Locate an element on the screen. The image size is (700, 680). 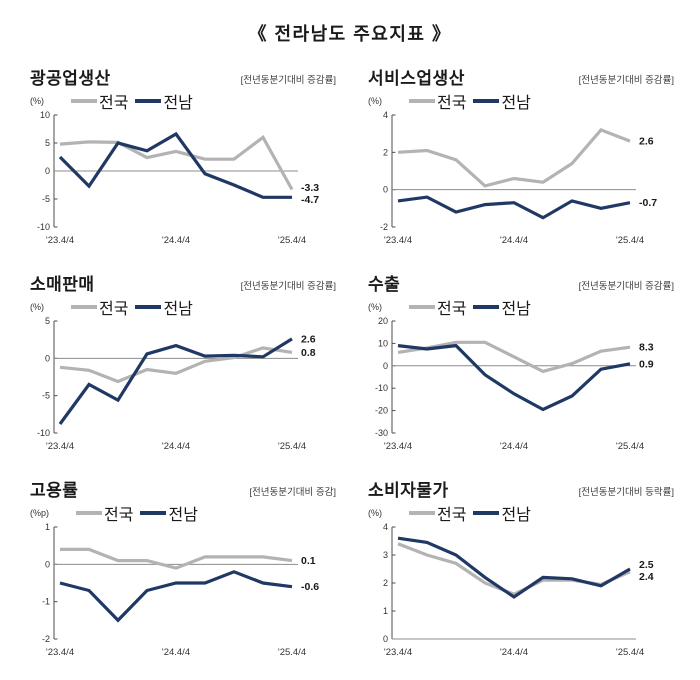
end-value-label-jeonnam: 0.9 is located at coordinates (646, 364).